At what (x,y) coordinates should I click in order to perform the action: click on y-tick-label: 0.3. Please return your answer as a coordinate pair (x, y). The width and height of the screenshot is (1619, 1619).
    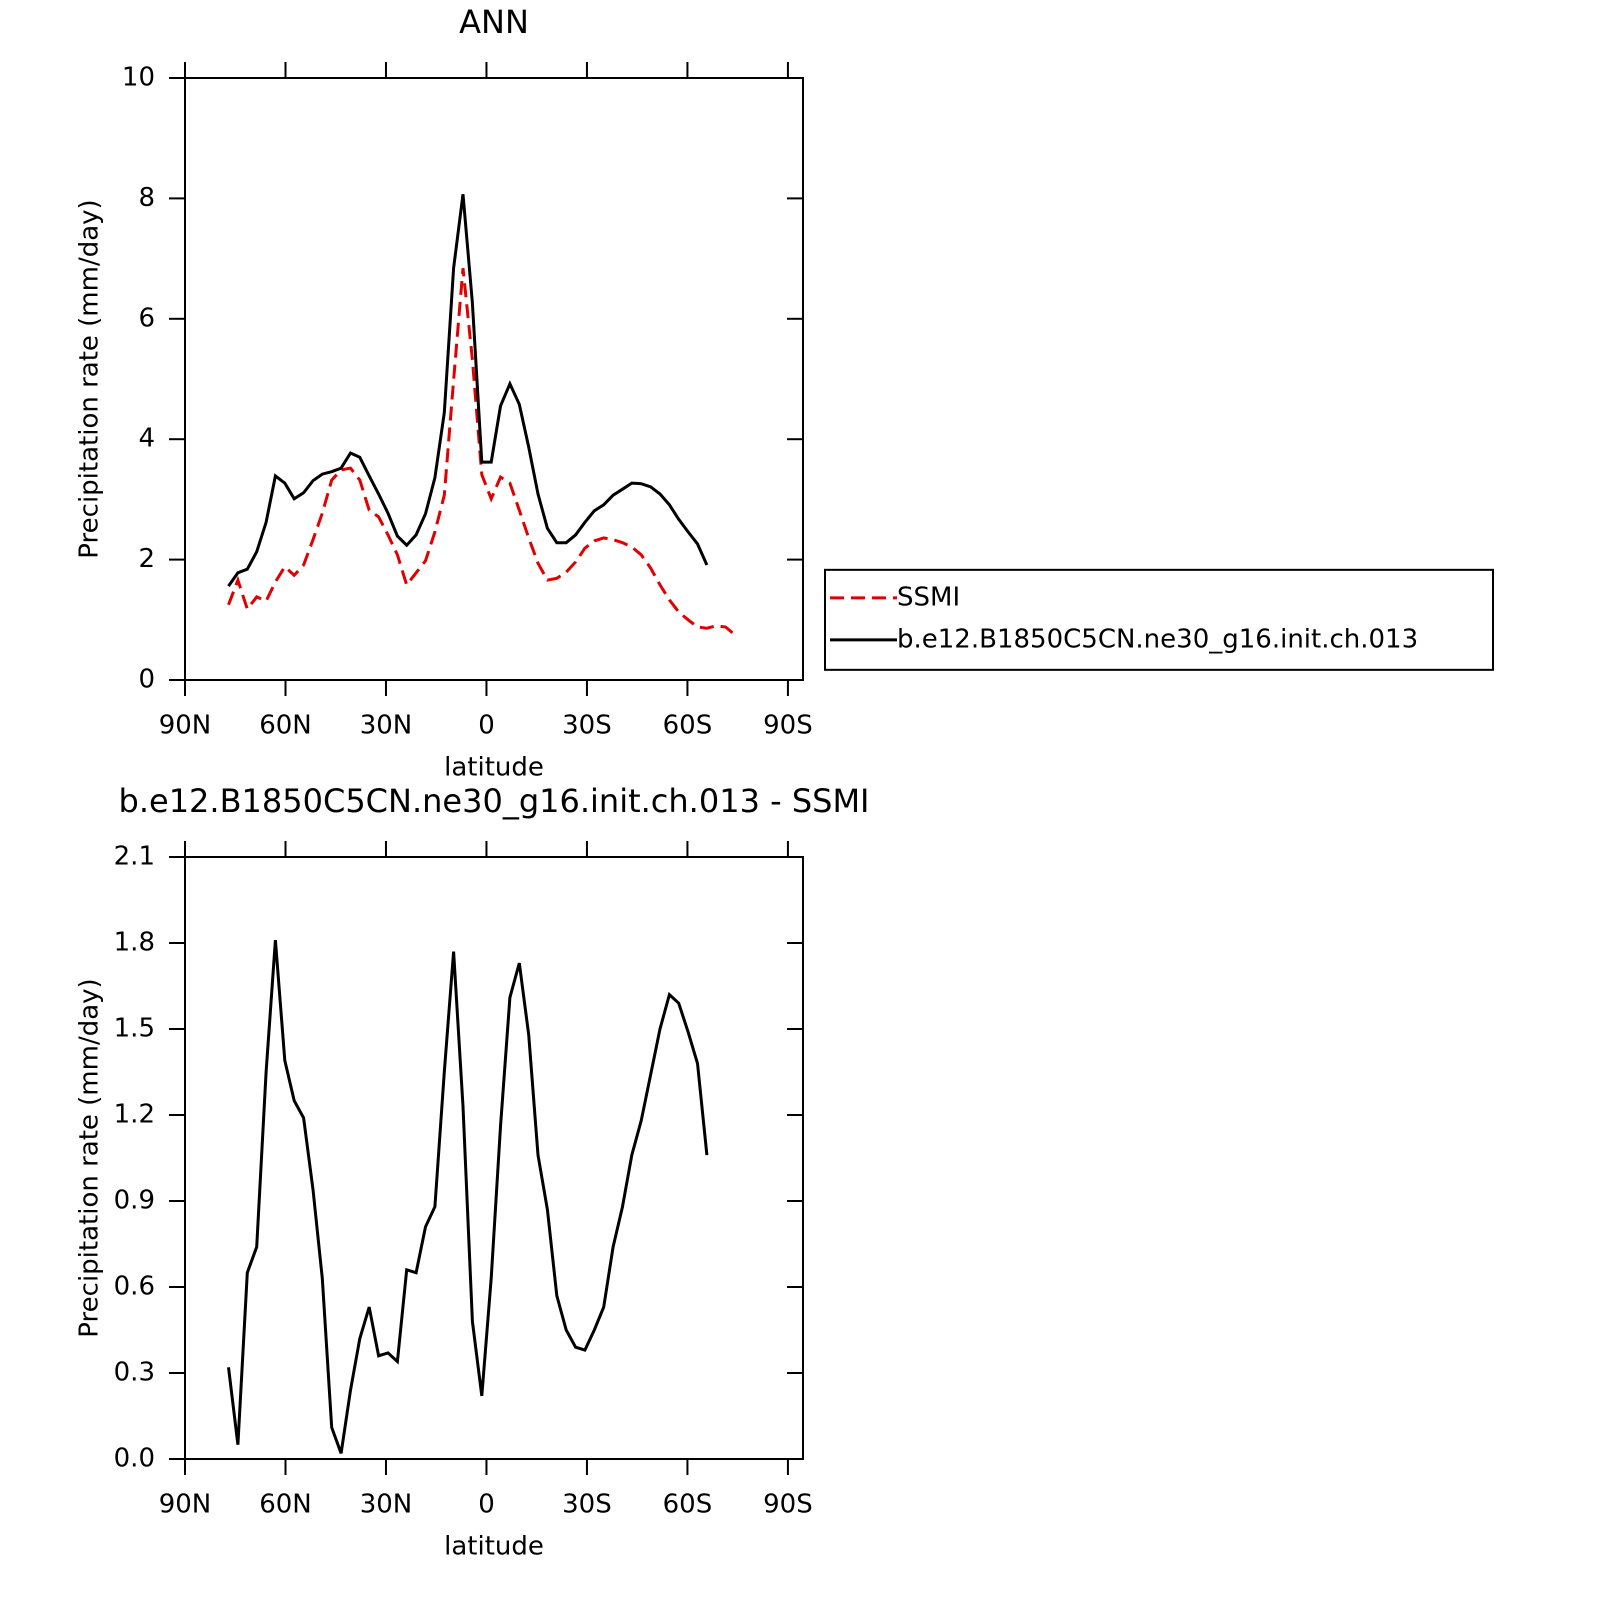
    Looking at the image, I should click on (134, 1373).